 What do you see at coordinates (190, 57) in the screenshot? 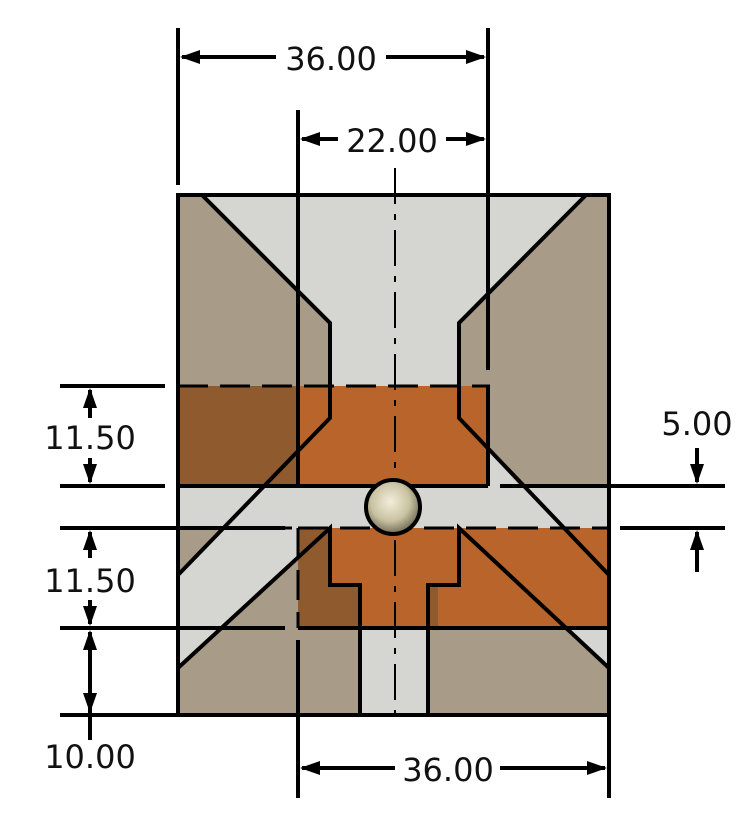
I see `dim-top-arrow-left` at bounding box center [190, 57].